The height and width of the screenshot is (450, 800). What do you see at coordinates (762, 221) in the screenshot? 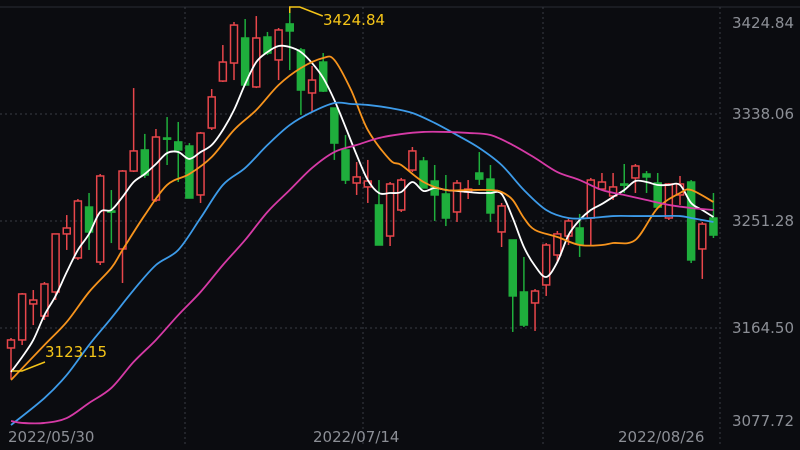
I see `y-tick-label: 3251.28` at bounding box center [762, 221].